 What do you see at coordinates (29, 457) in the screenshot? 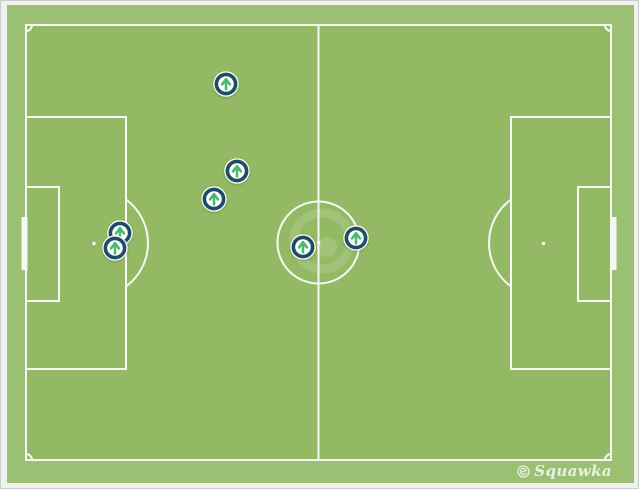
I see `corner-arc-bottom-left` at bounding box center [29, 457].